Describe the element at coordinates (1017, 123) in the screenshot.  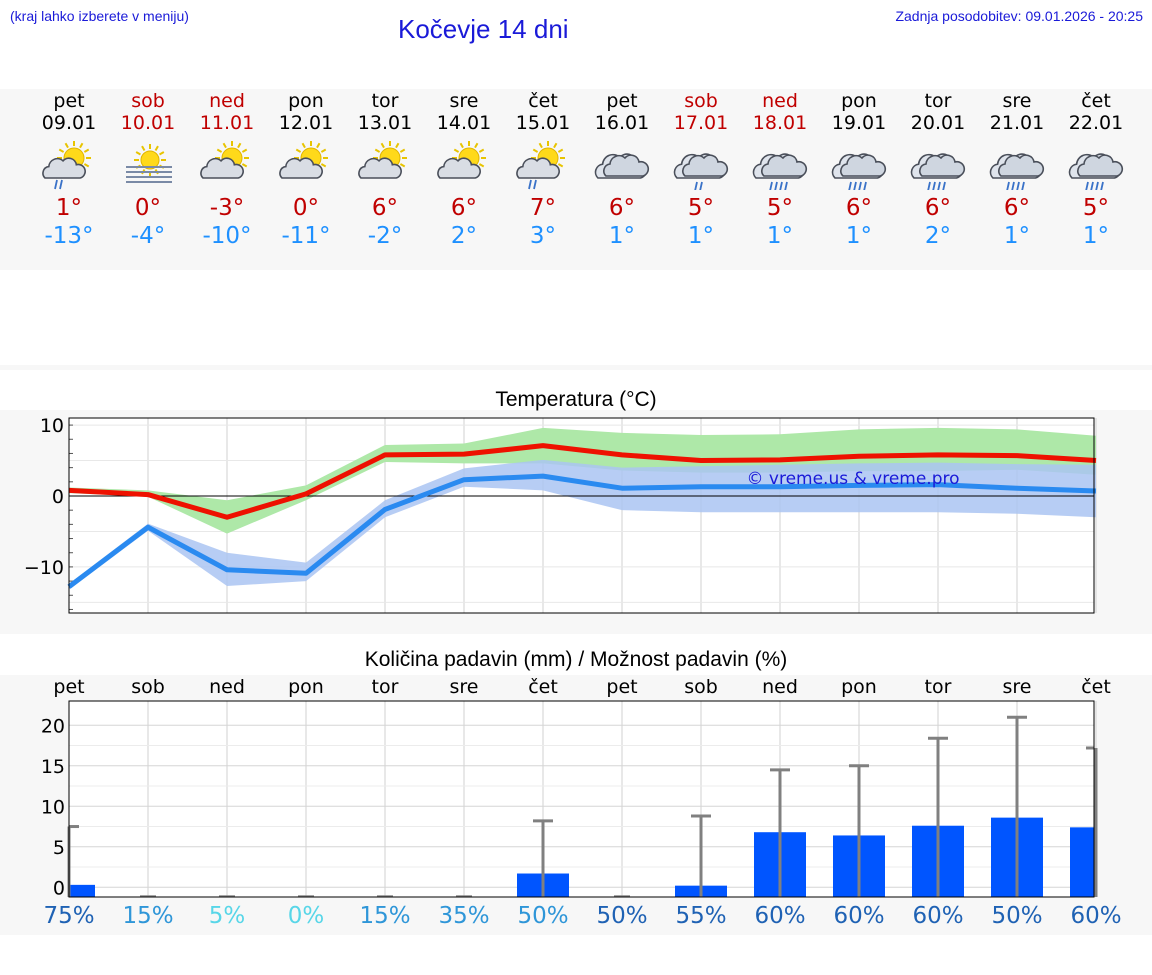
I see `day-date: 21.01` at that location.